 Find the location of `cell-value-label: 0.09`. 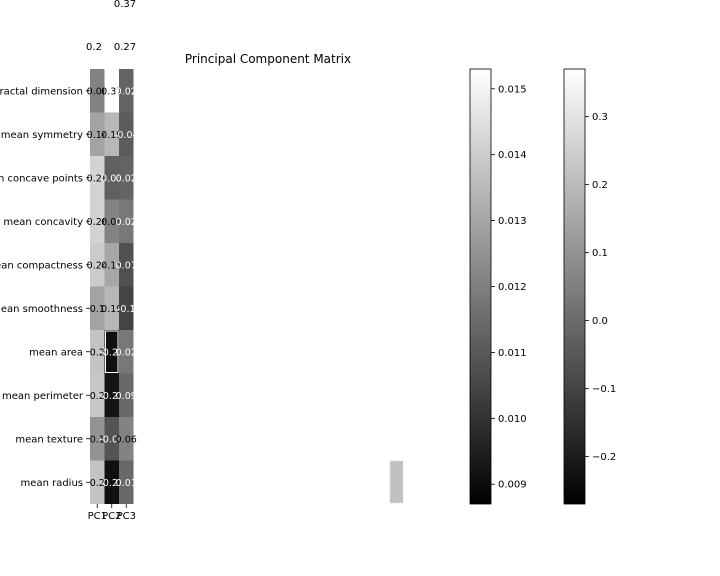

cell-value-label: 0.09 is located at coordinates (126, 396).